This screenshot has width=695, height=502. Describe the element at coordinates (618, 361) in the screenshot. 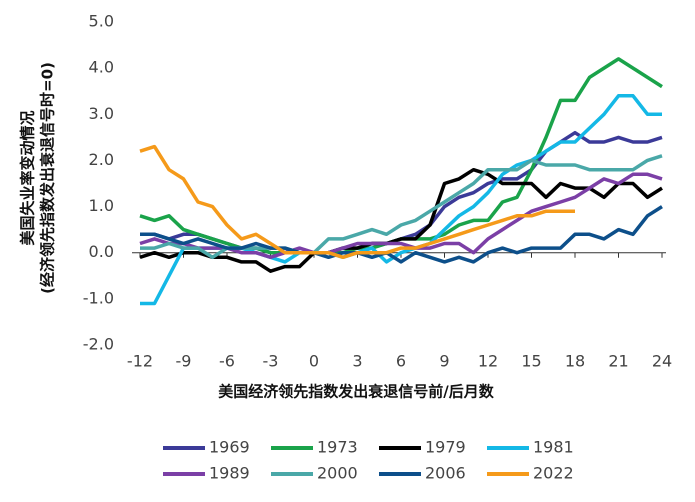

I see `x-tick-label: 21` at that location.